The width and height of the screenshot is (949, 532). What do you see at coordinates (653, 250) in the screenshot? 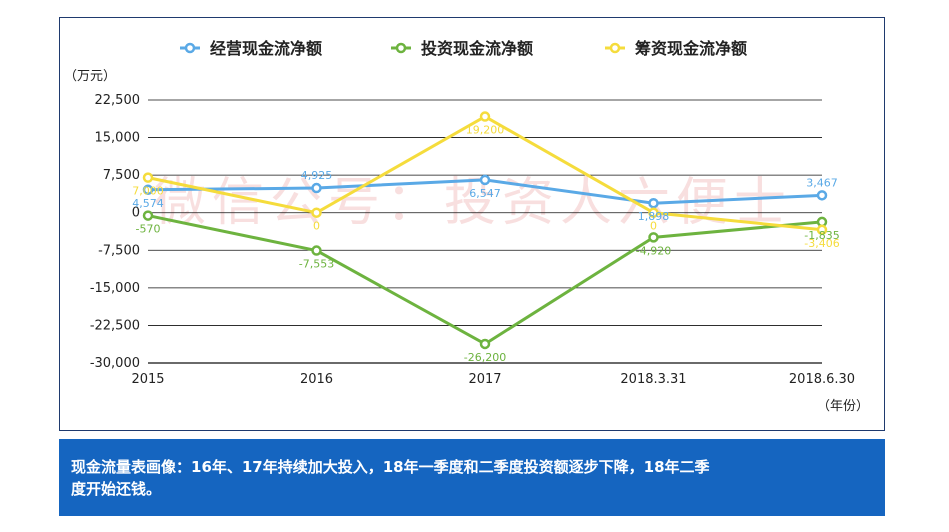
I see `data-label: -4,920` at bounding box center [653, 250].